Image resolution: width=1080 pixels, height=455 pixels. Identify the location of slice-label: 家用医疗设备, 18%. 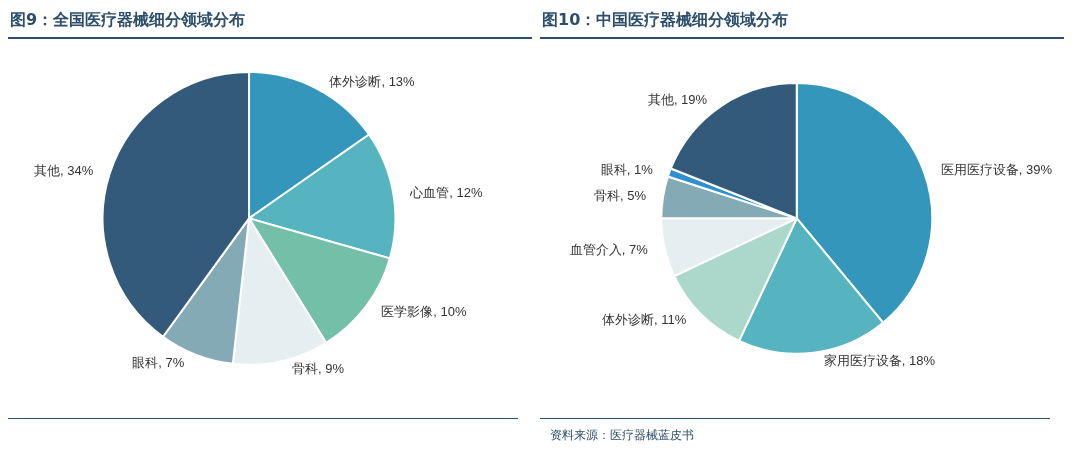
(879, 361).